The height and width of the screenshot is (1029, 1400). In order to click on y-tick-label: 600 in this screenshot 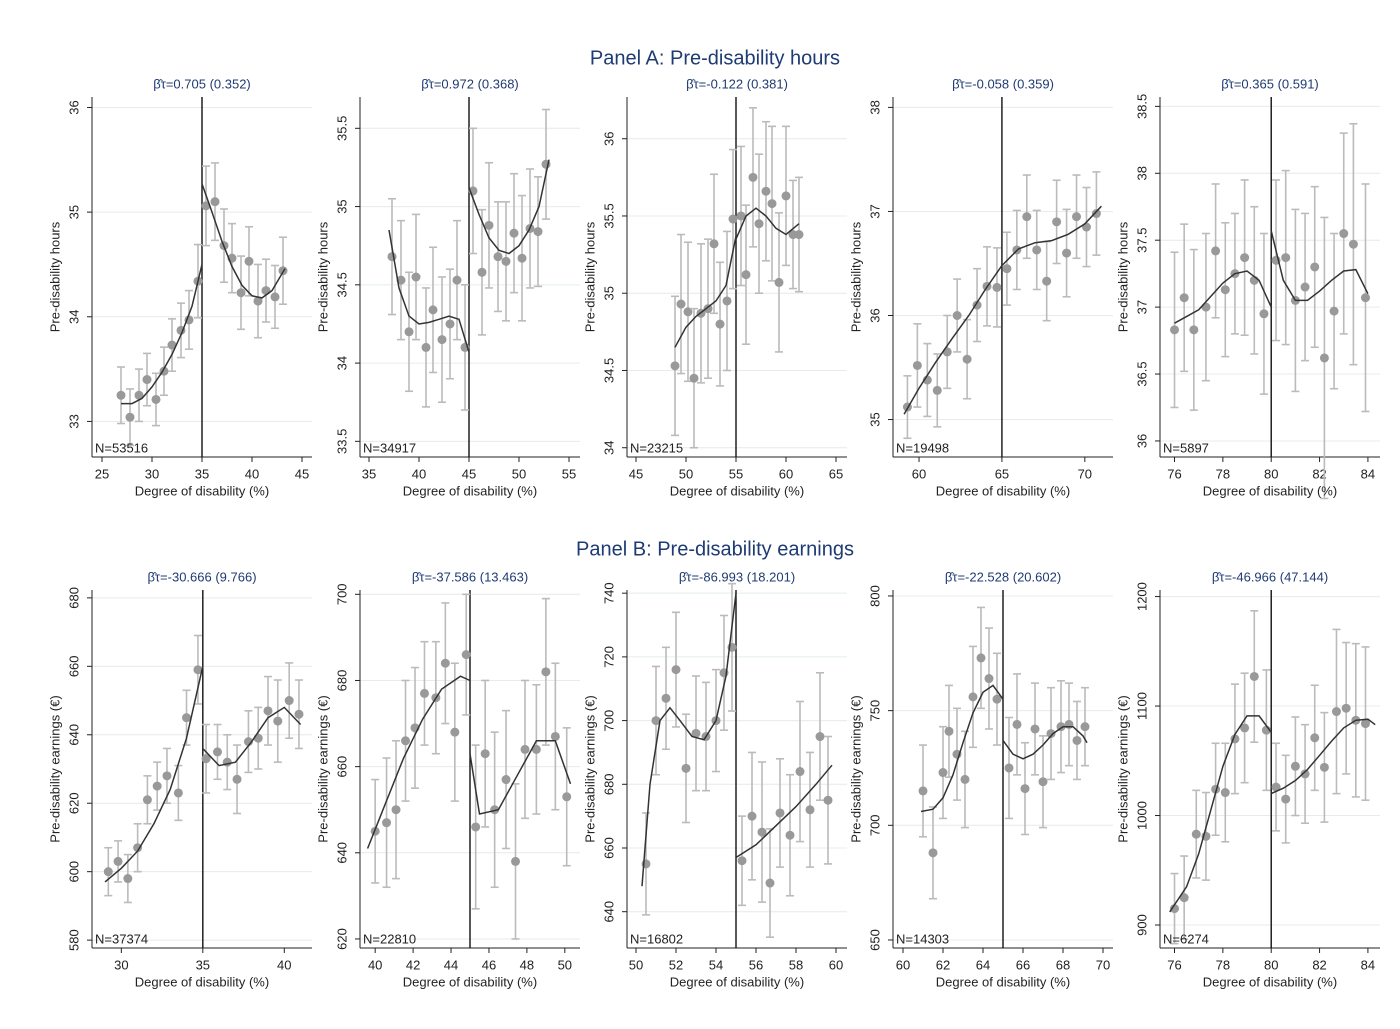, I will do `click(73, 872)`.